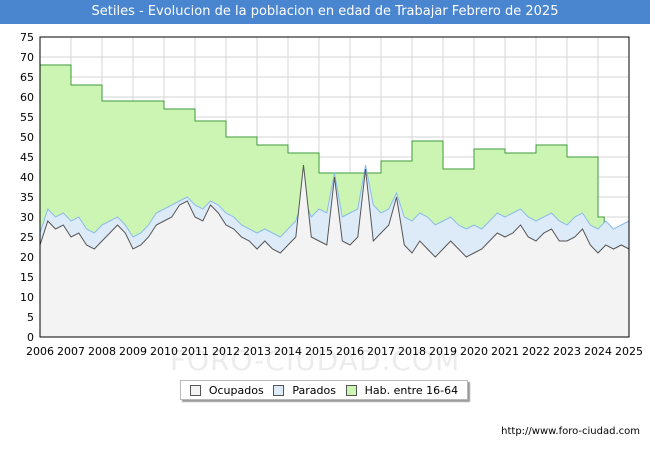 The width and height of the screenshot is (650, 450). Describe the element at coordinates (505, 351) in the screenshot. I see `x-tick-label: 2021` at that location.